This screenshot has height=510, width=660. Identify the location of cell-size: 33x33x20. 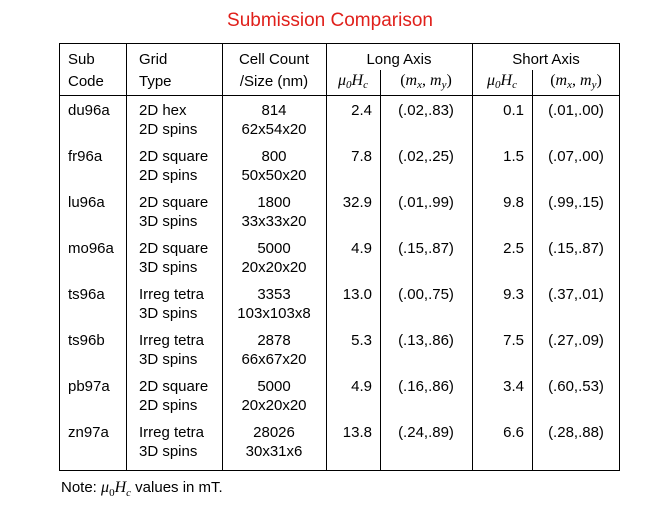
(274, 221).